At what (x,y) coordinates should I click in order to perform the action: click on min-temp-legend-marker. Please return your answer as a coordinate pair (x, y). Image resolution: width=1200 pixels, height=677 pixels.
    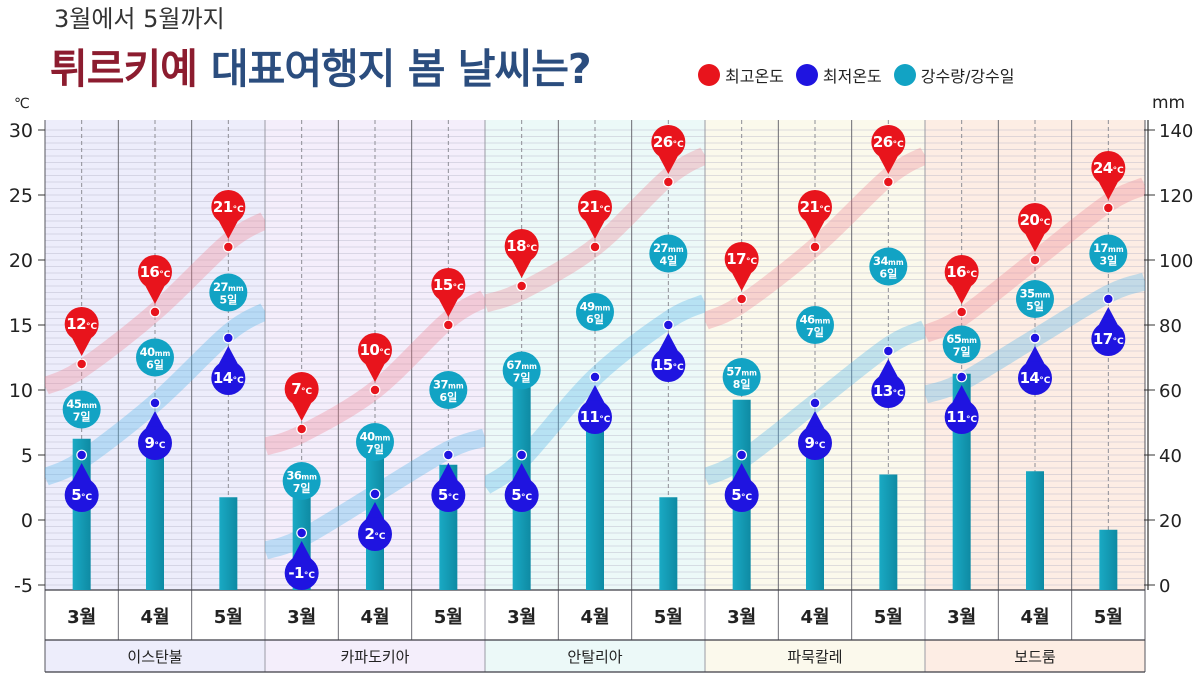
    Looking at the image, I should click on (806, 75).